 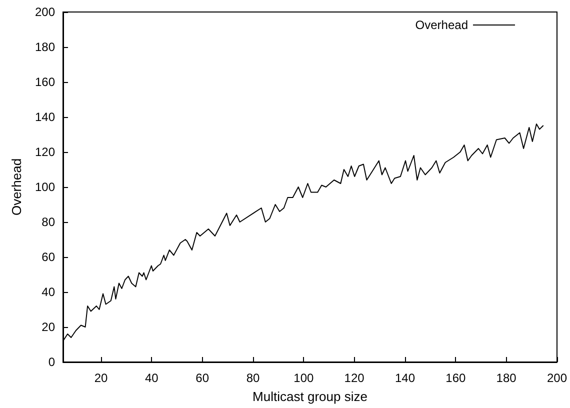 What do you see at coordinates (405, 378) in the screenshot?
I see `x-tick-label: 140` at bounding box center [405, 378].